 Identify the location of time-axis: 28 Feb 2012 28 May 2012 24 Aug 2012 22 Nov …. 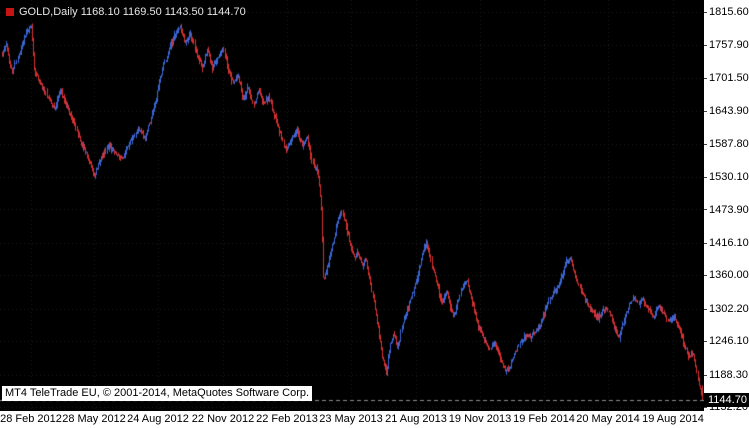
(352, 419).